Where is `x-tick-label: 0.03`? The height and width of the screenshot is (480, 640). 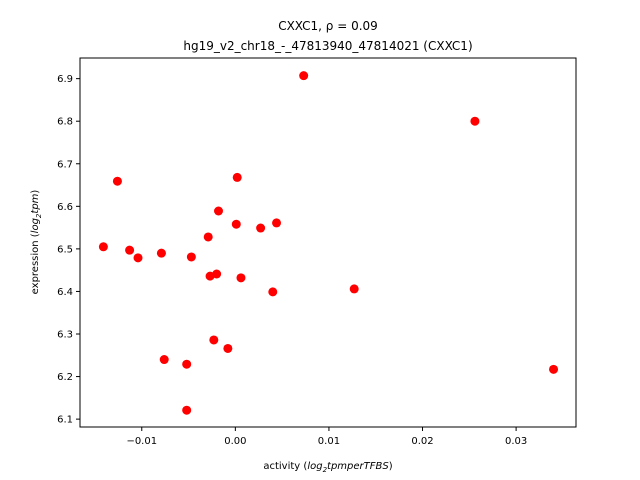
x-tick-label: 0.03 is located at coordinates (516, 441).